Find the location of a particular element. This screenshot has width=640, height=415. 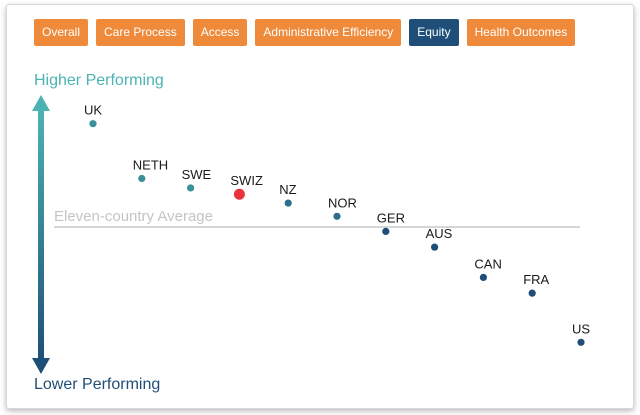

point-label-nor: NOR is located at coordinates (342, 202).